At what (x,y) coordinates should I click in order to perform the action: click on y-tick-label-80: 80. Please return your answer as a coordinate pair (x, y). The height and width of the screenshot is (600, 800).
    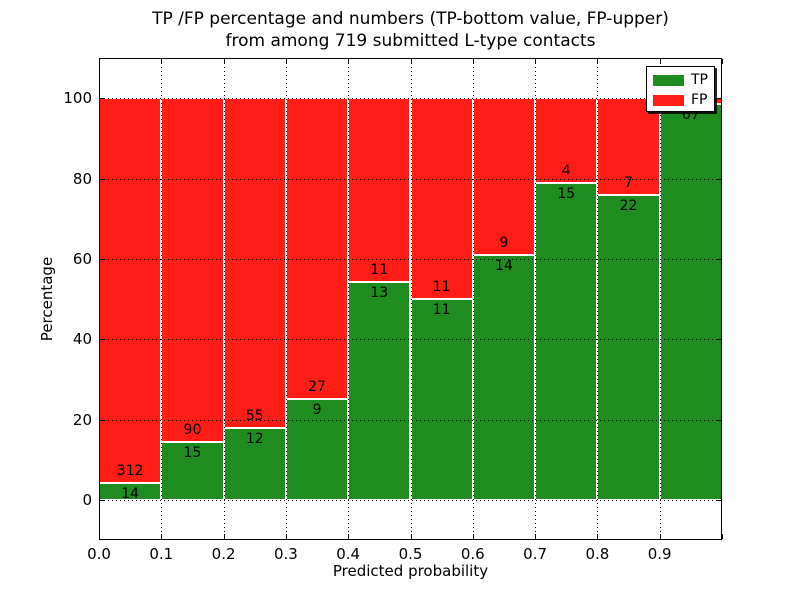
    Looking at the image, I should click on (82, 178).